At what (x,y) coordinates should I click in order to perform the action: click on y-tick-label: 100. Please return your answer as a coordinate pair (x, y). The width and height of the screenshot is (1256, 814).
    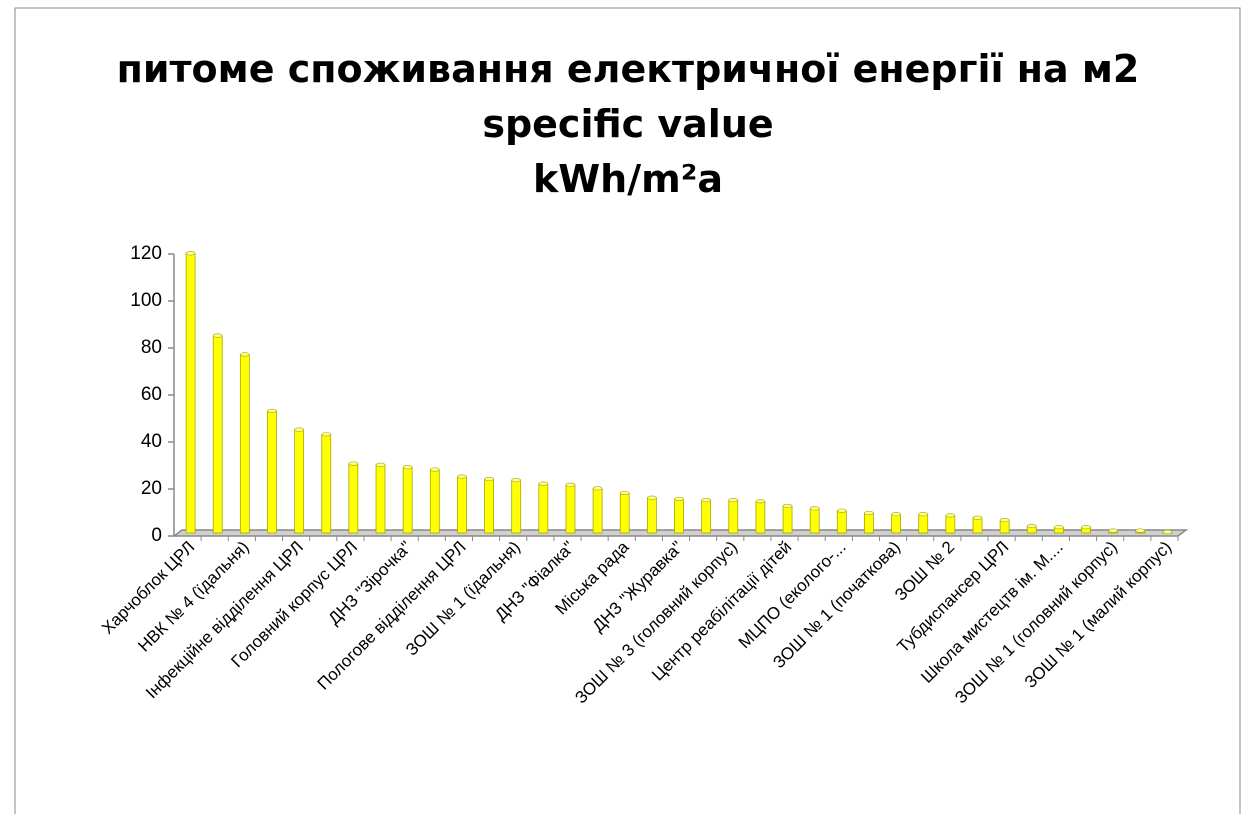
    Looking at the image, I should click on (146, 300).